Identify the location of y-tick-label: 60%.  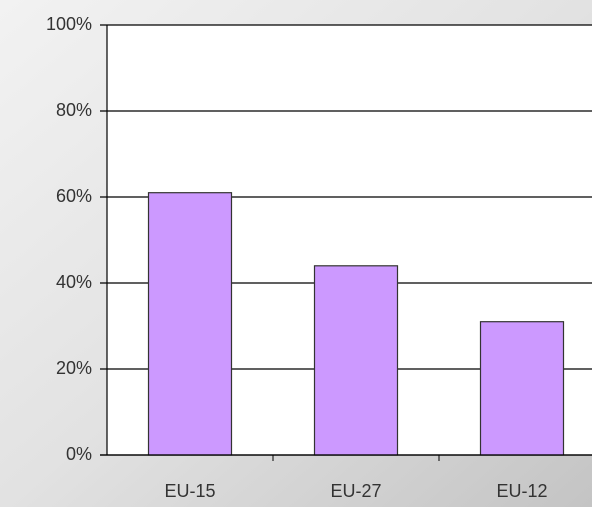
(74, 196).